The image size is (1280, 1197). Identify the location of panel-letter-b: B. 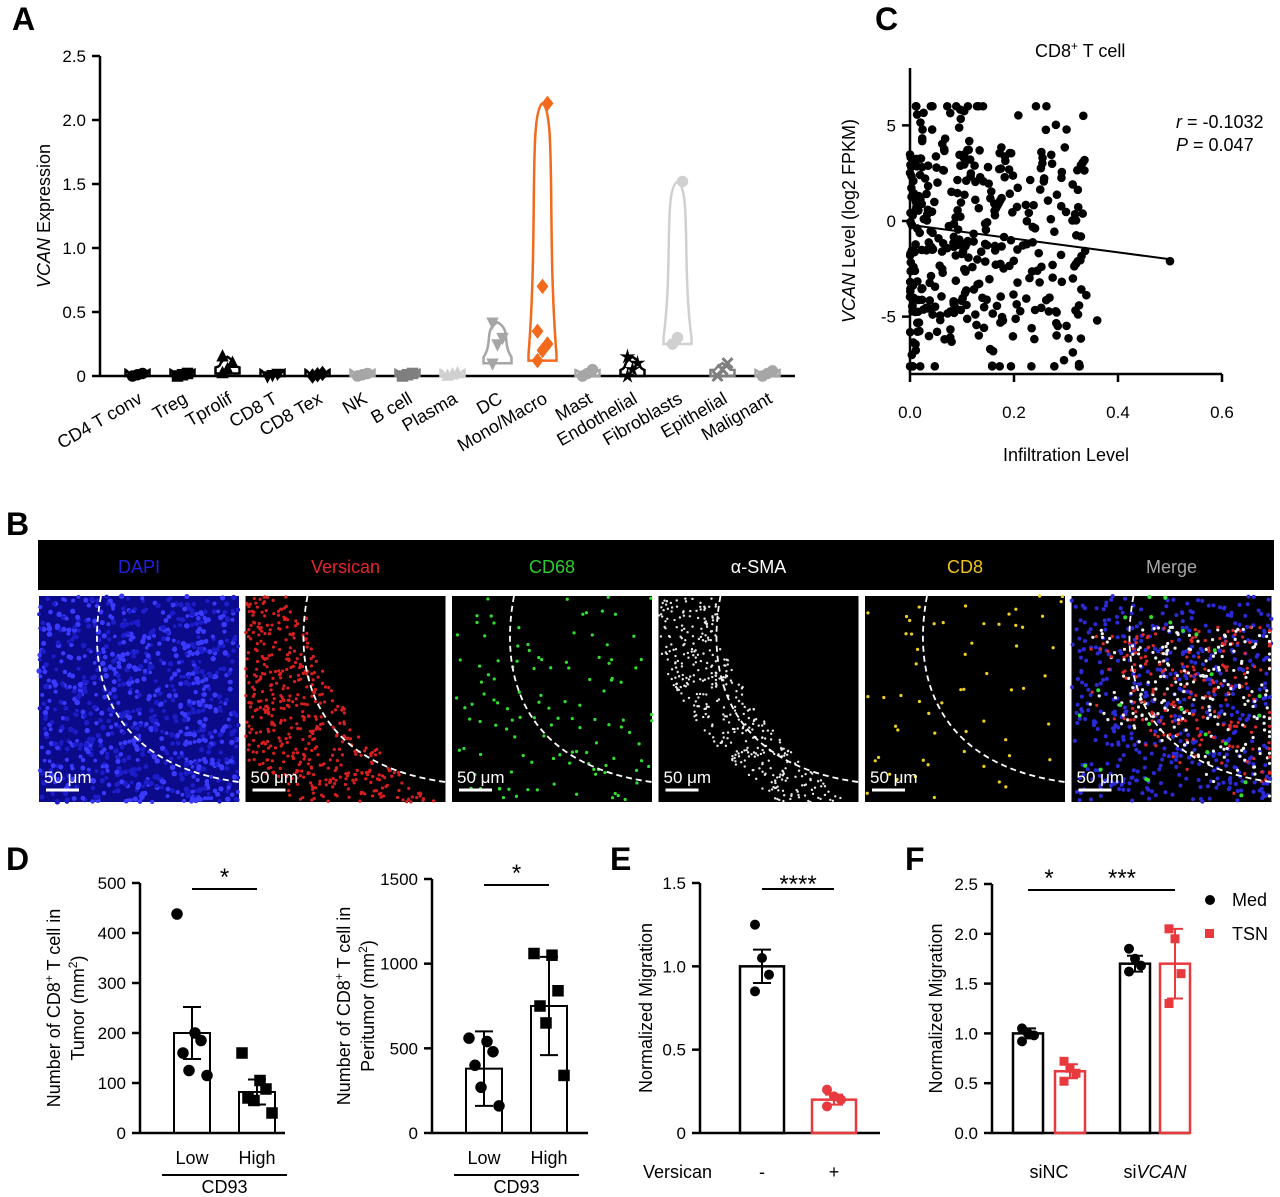
(17, 524).